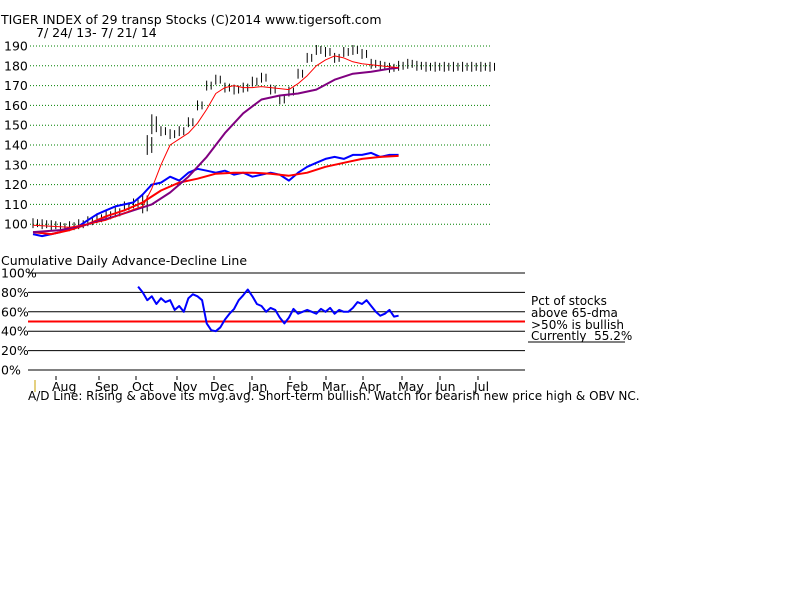  I want to click on currently-value: 55.2%, so click(613, 336).